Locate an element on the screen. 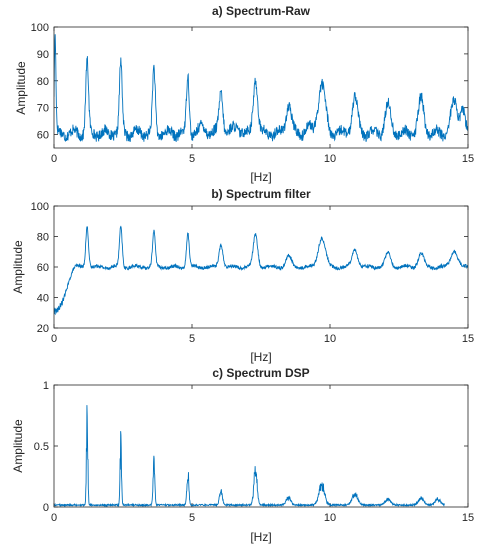 Image resolution: width=482 pixels, height=550 pixels. panel-b-xlabel: [Hz] is located at coordinates (260, 357).